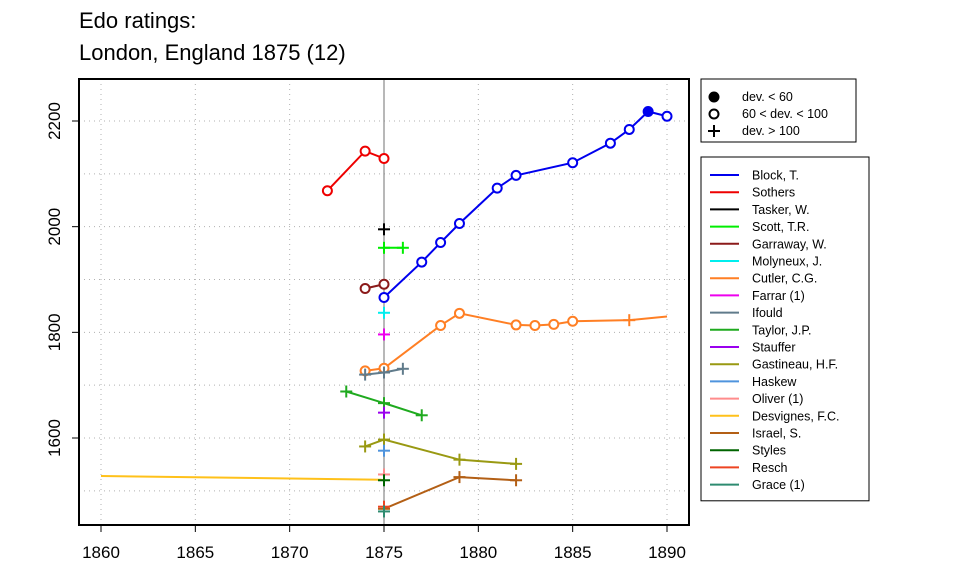  What do you see at coordinates (782, 330) in the screenshot?
I see `legend-label: Taylor, J.P.` at bounding box center [782, 330].